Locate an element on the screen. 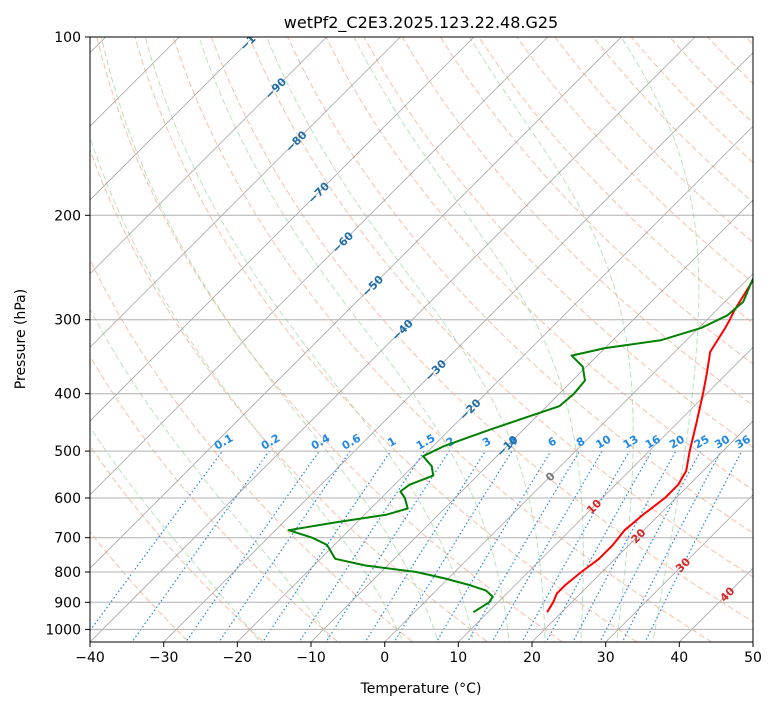  y-tick-label: 600 is located at coordinates (67, 499).